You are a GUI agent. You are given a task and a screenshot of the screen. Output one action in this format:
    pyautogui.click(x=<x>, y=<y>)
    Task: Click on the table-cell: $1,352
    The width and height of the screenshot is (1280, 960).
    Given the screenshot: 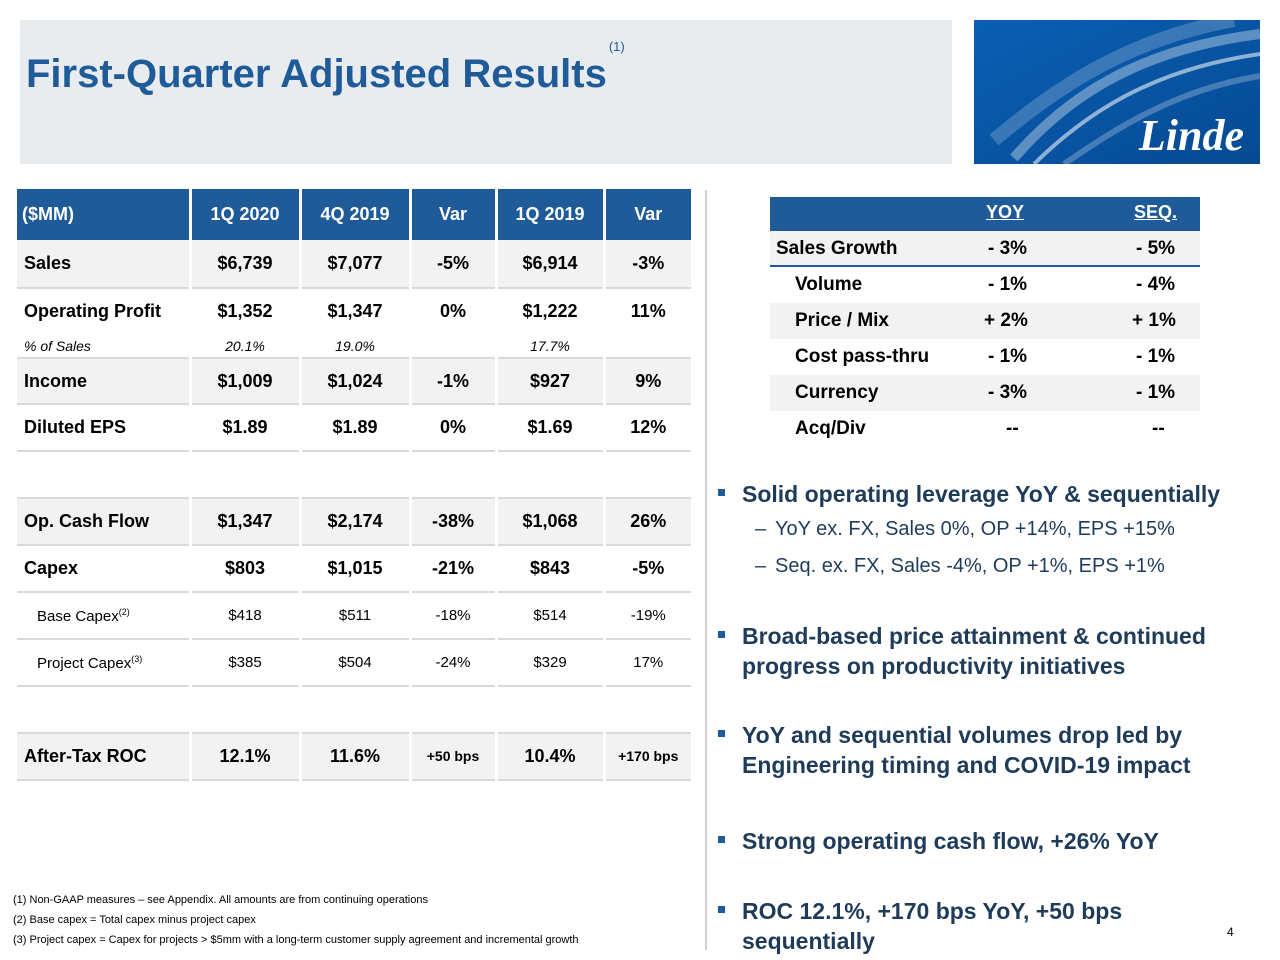 What is the action you would take?
    pyautogui.click(x=246, y=311)
    